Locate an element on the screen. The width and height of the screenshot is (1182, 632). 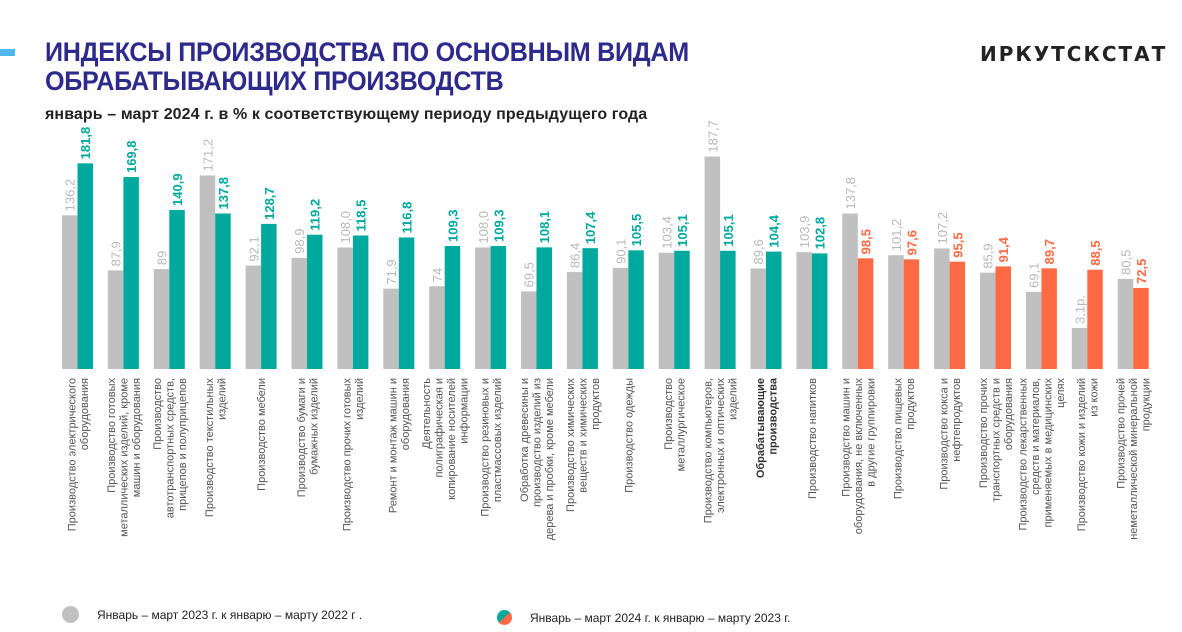
category-label-line: автотранспортных средств, is located at coordinates (170, 448).